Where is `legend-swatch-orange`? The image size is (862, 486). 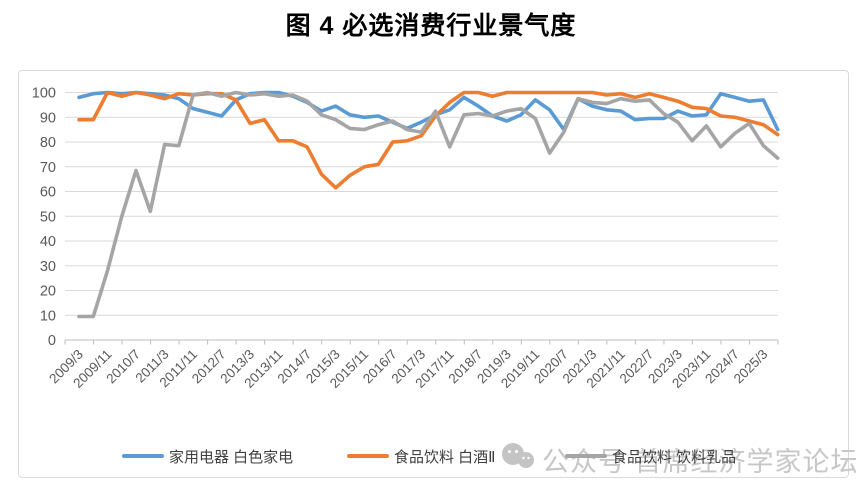 legend-swatch-orange is located at coordinates (368, 456).